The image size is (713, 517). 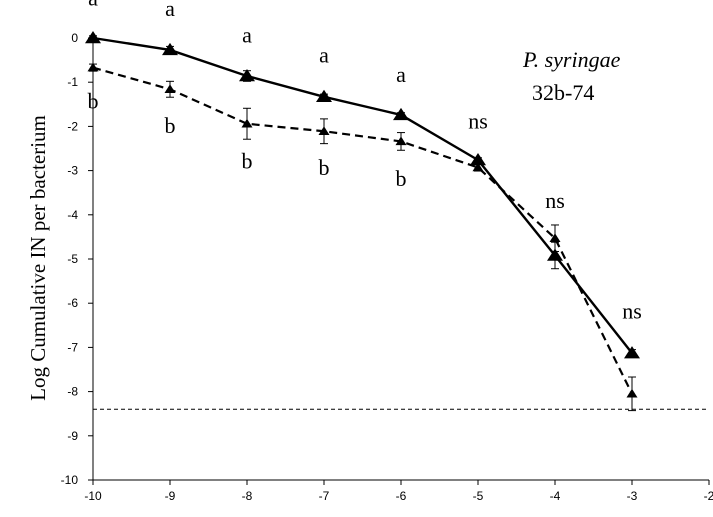 What do you see at coordinates (563, 92) in the screenshot?
I see `legend-strain: 32b-74` at bounding box center [563, 92].